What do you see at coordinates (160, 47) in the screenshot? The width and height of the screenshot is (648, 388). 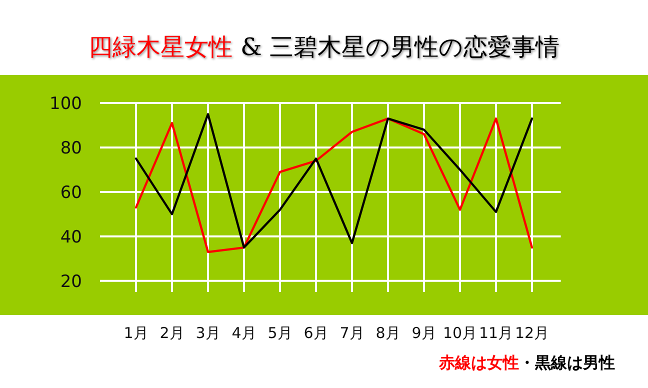 I see `chart-title: 四緑木星女性` at bounding box center [160, 47].